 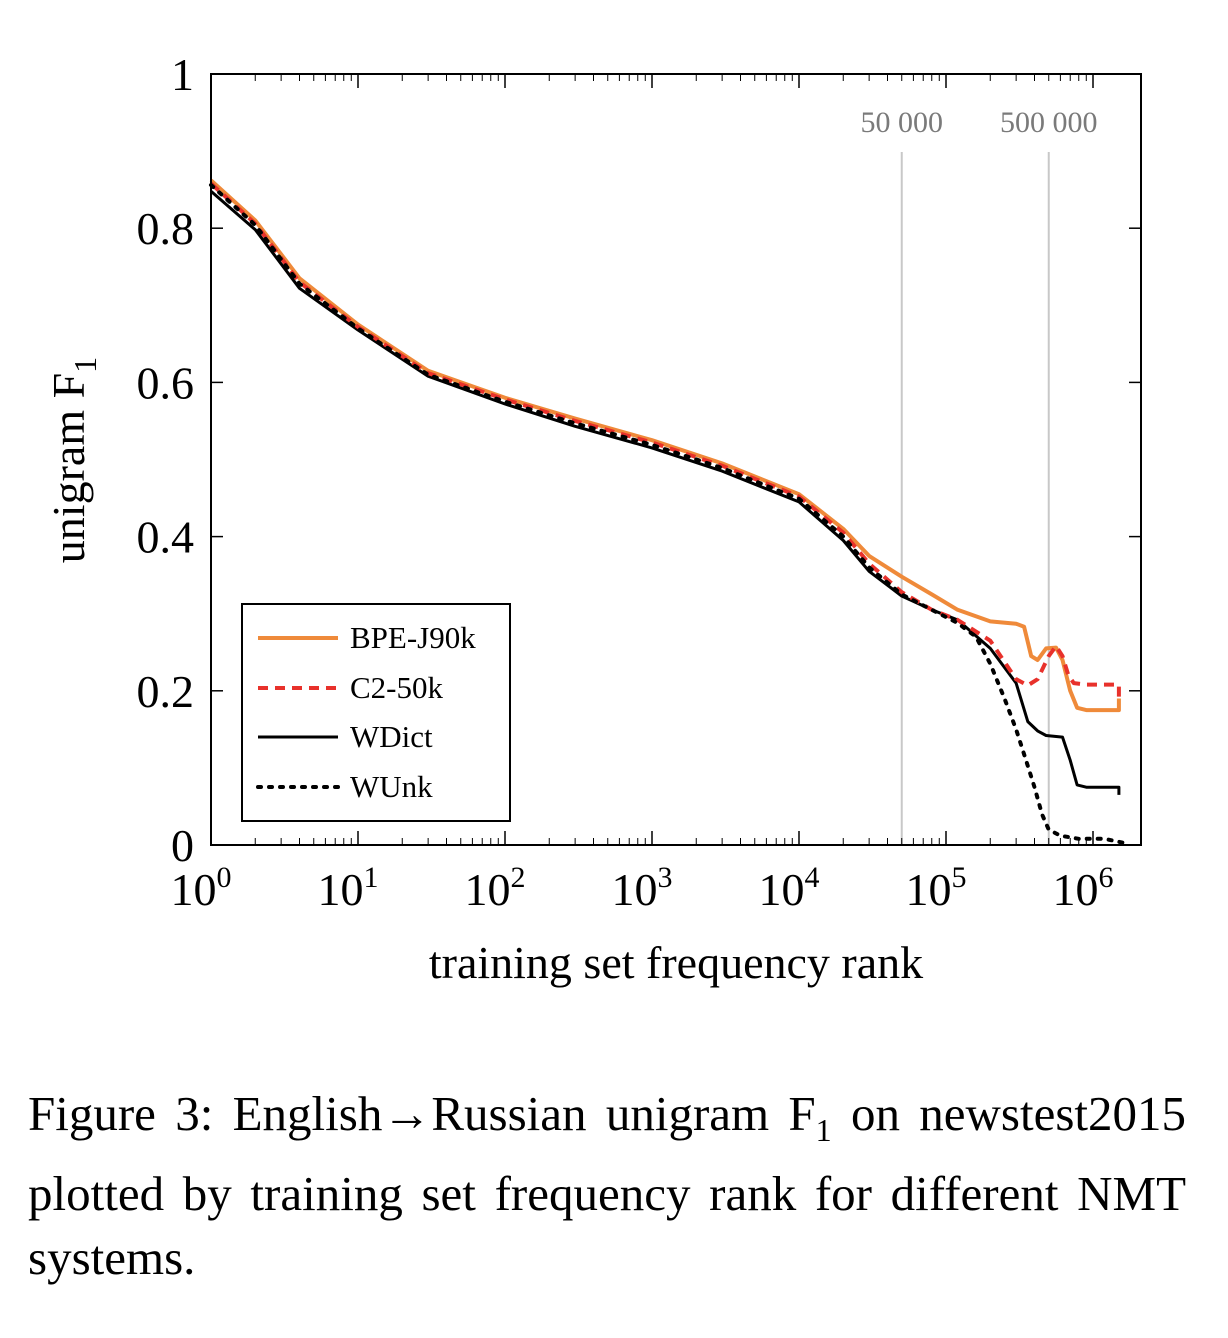 I want to click on legend: BPE-J90k C2-50k WDict WUnk, so click(x=376, y=712).